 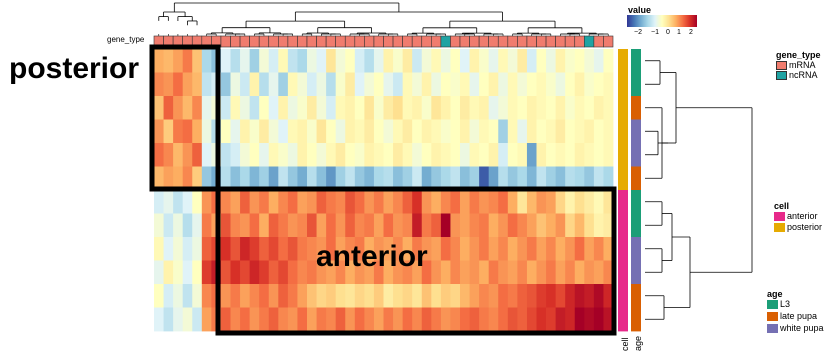 I want to click on row-annotation-label-cell: cell, so click(x=625, y=344).